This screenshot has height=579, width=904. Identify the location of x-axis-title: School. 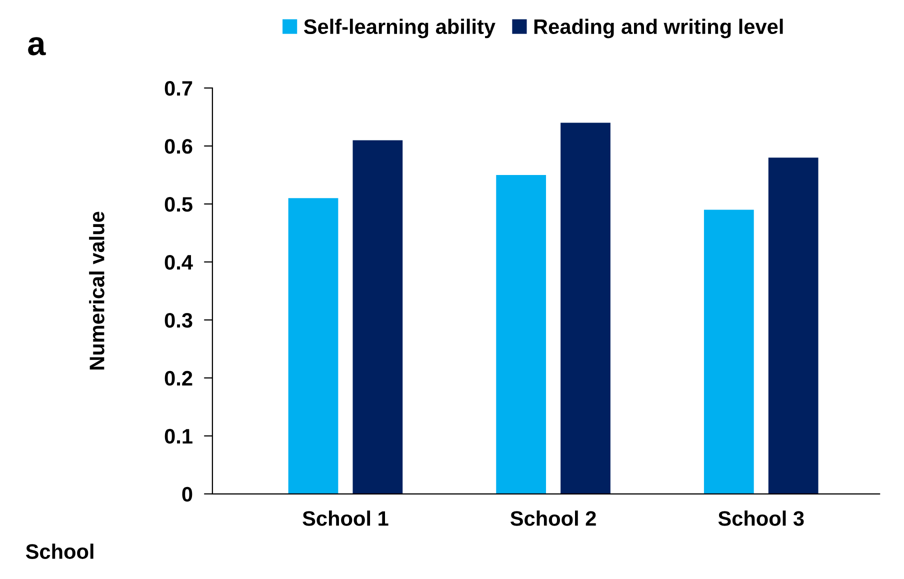
(60, 551).